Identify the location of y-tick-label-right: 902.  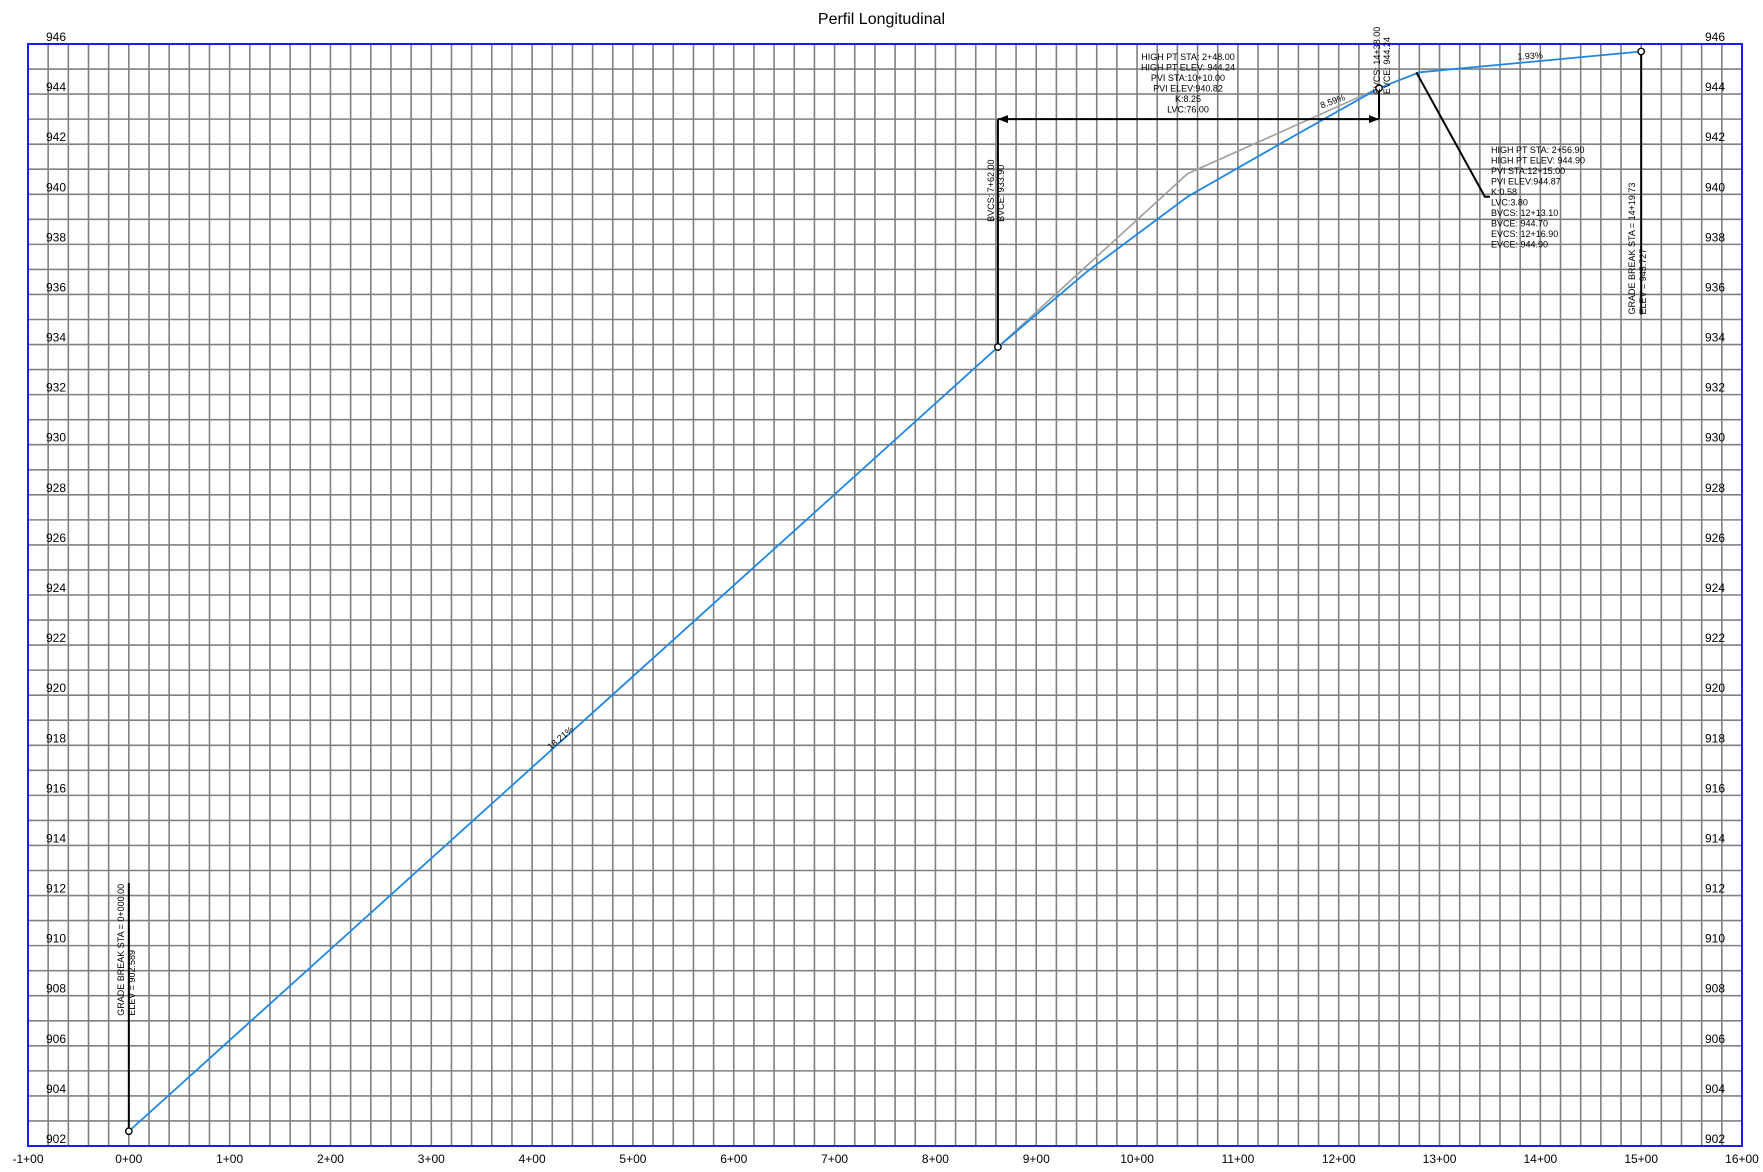
(1715, 1139).